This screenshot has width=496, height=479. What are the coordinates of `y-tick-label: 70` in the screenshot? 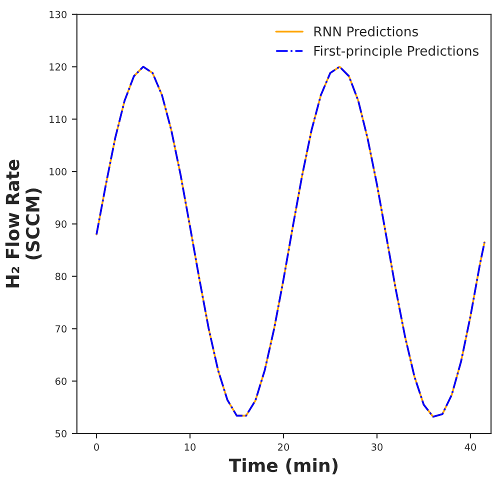 It's located at (61, 329).